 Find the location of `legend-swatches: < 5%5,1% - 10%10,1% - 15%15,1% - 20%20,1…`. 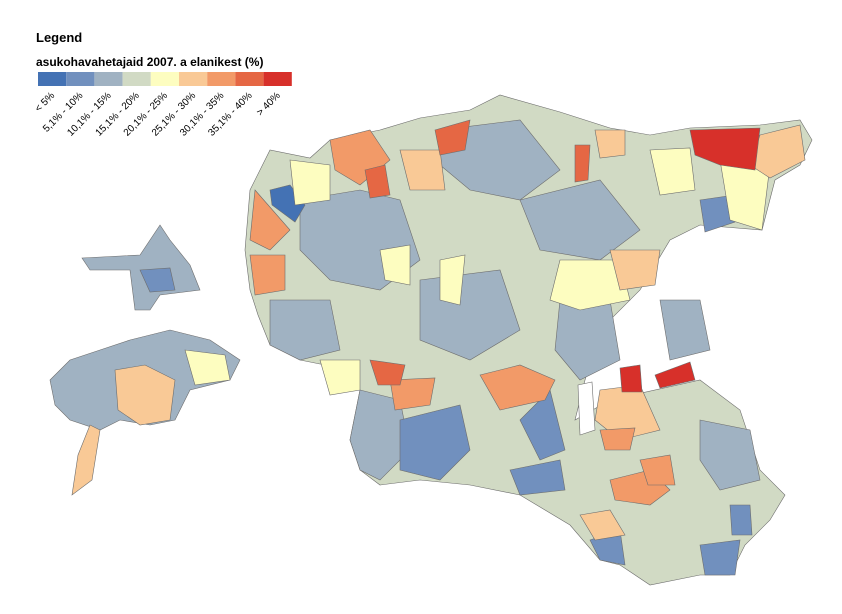

legend-swatches: < 5%5,1% - 10%10,1% - 15%15,1% - 20%20,1… is located at coordinates (162, 105).